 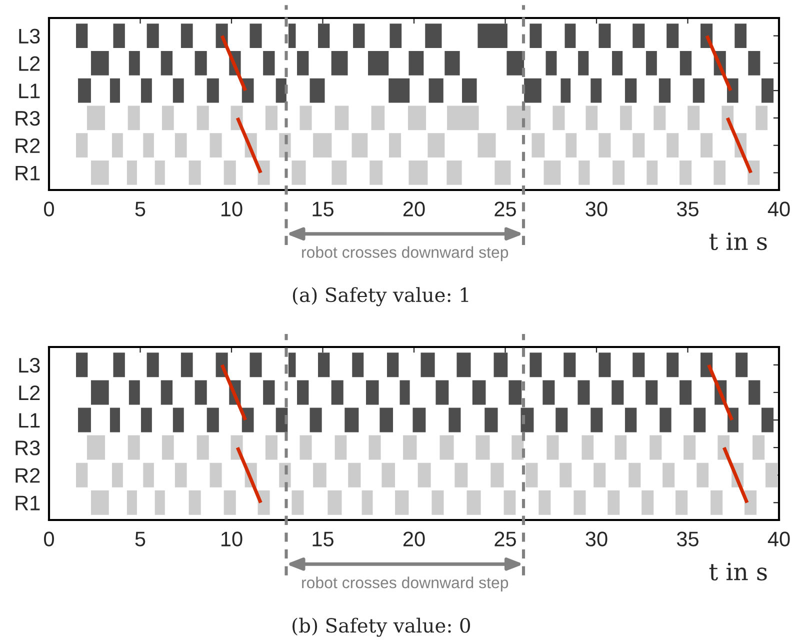 I want to click on text: (b) Safety value: 0, so click(x=381, y=627).